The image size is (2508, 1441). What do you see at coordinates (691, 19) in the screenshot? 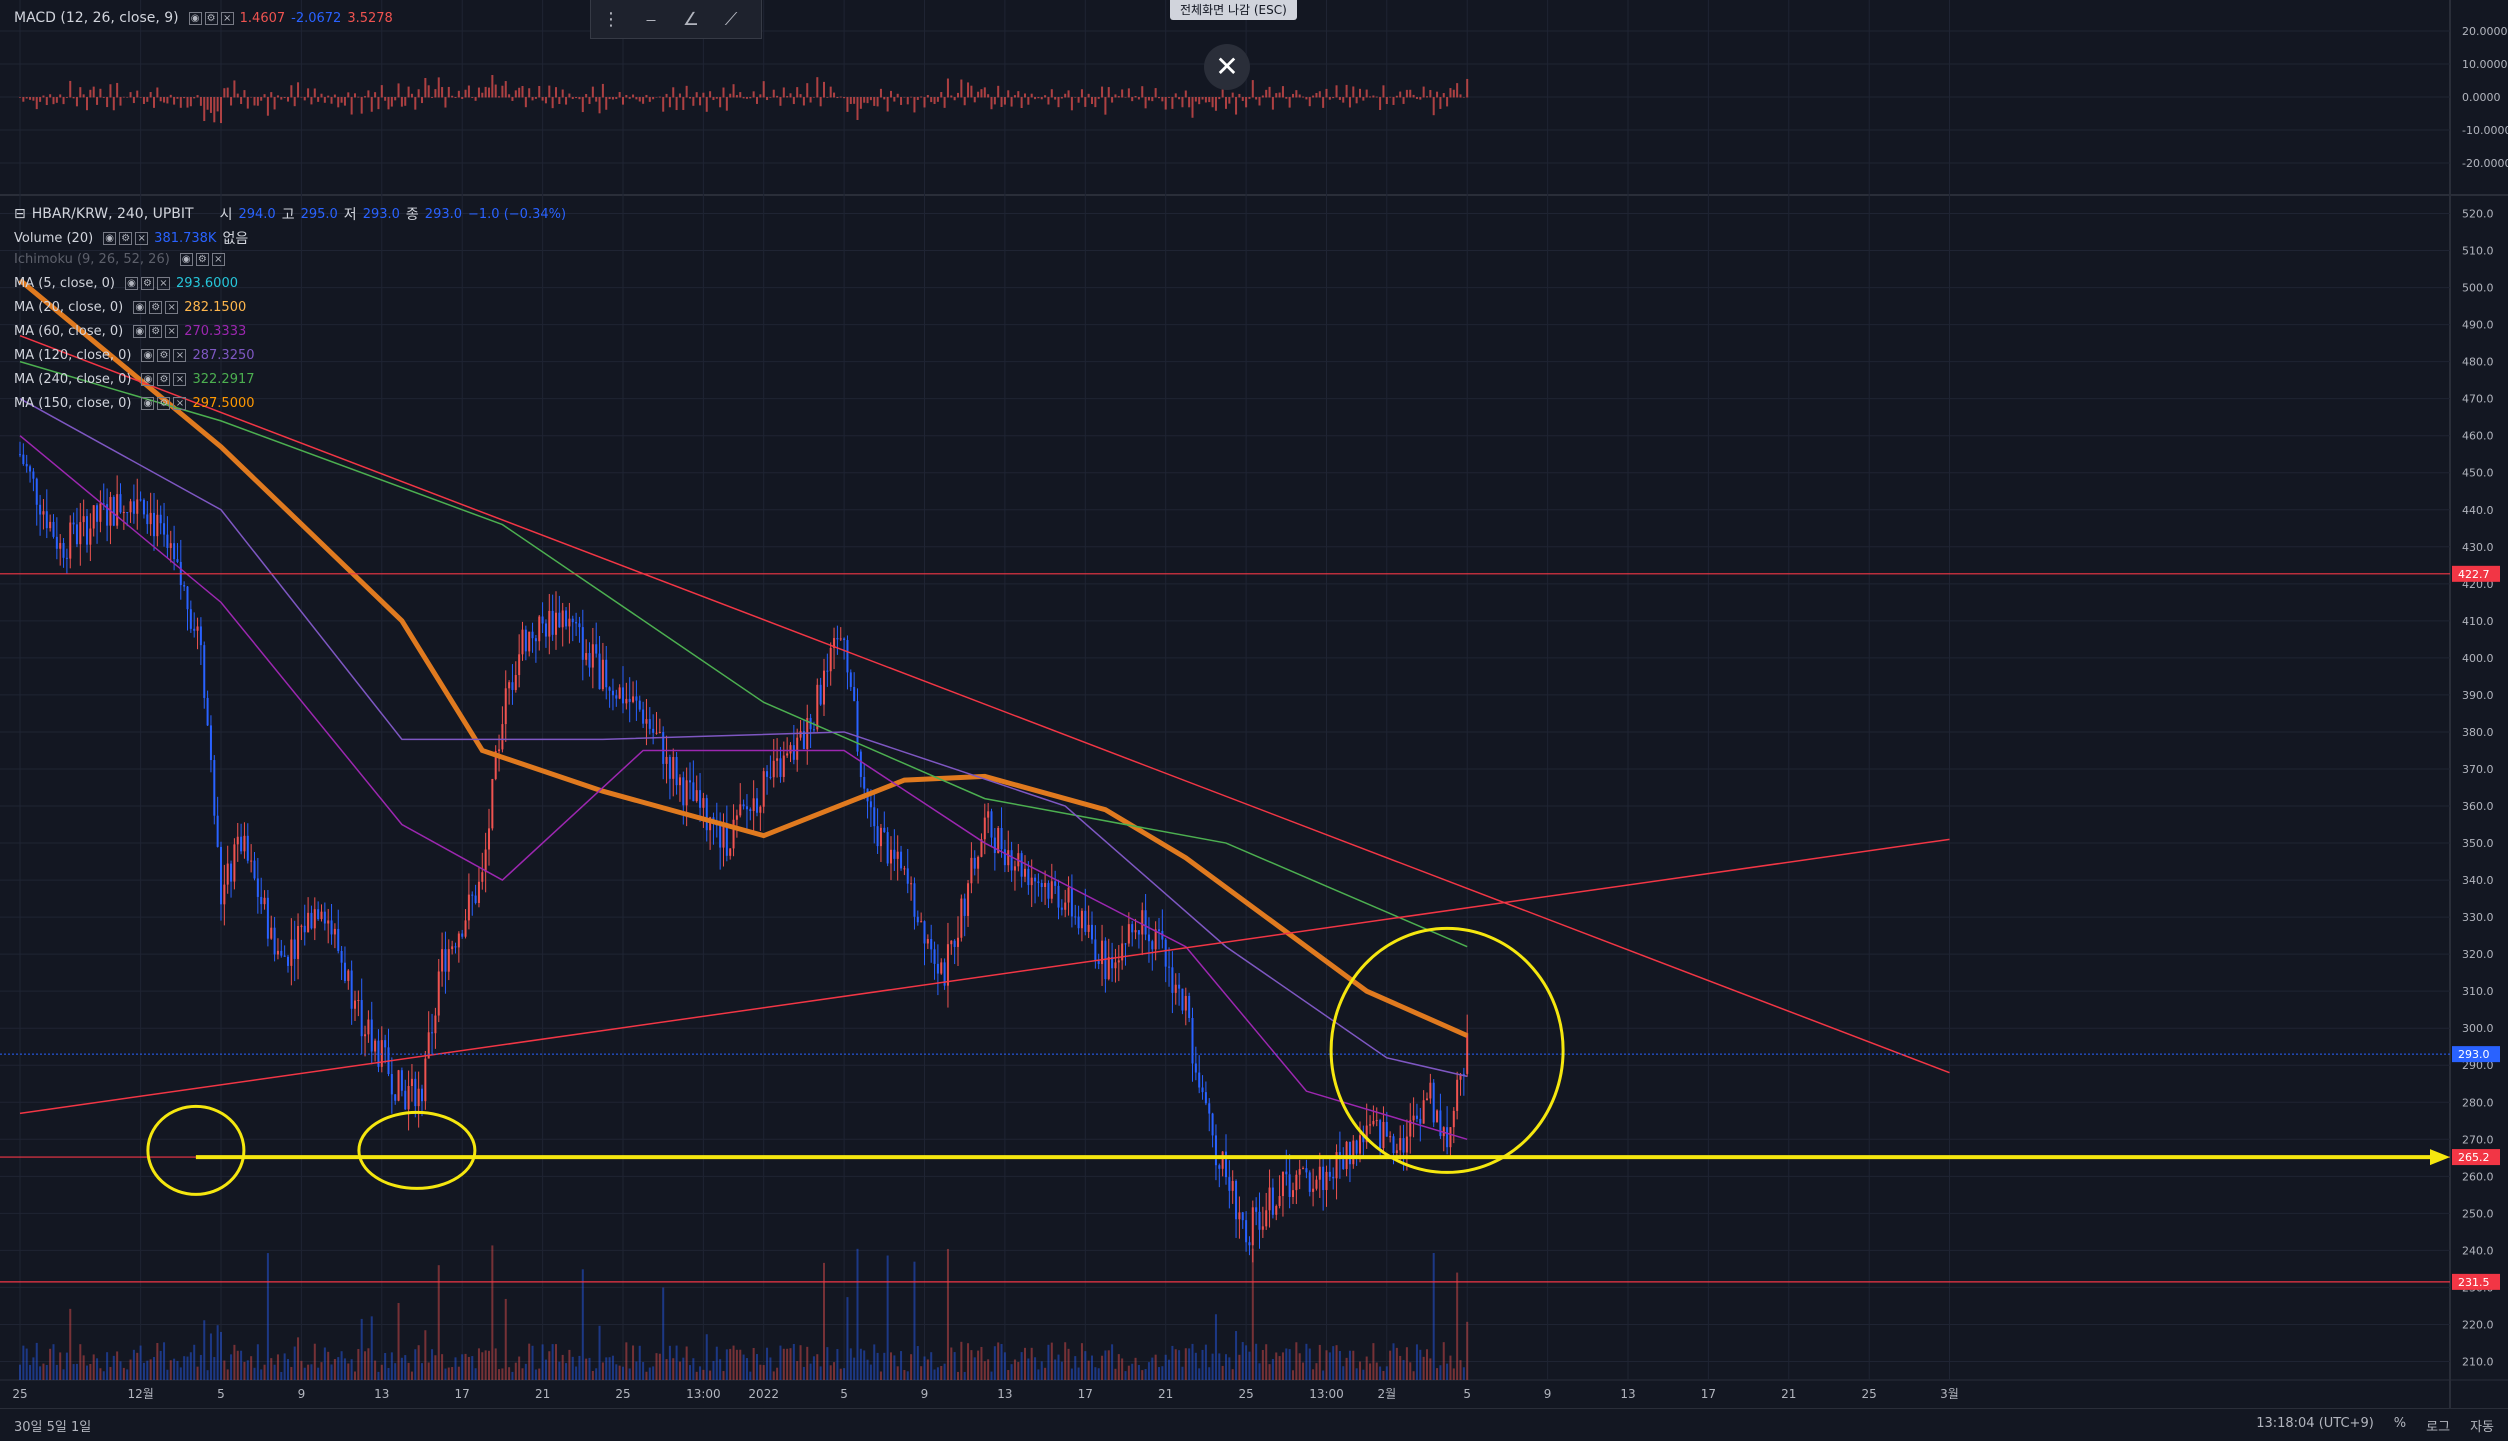
I see `trend-angle-icon: ∠` at bounding box center [691, 19].